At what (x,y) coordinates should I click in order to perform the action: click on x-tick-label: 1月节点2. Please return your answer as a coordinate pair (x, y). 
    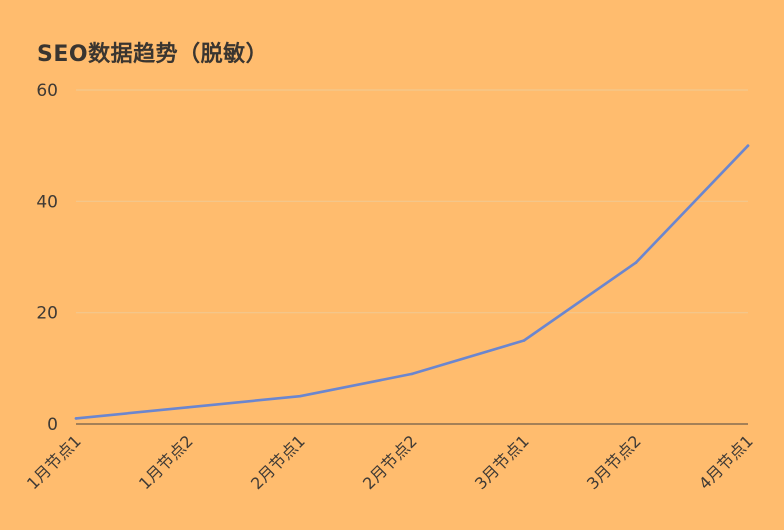
    Looking at the image, I should click on (166, 462).